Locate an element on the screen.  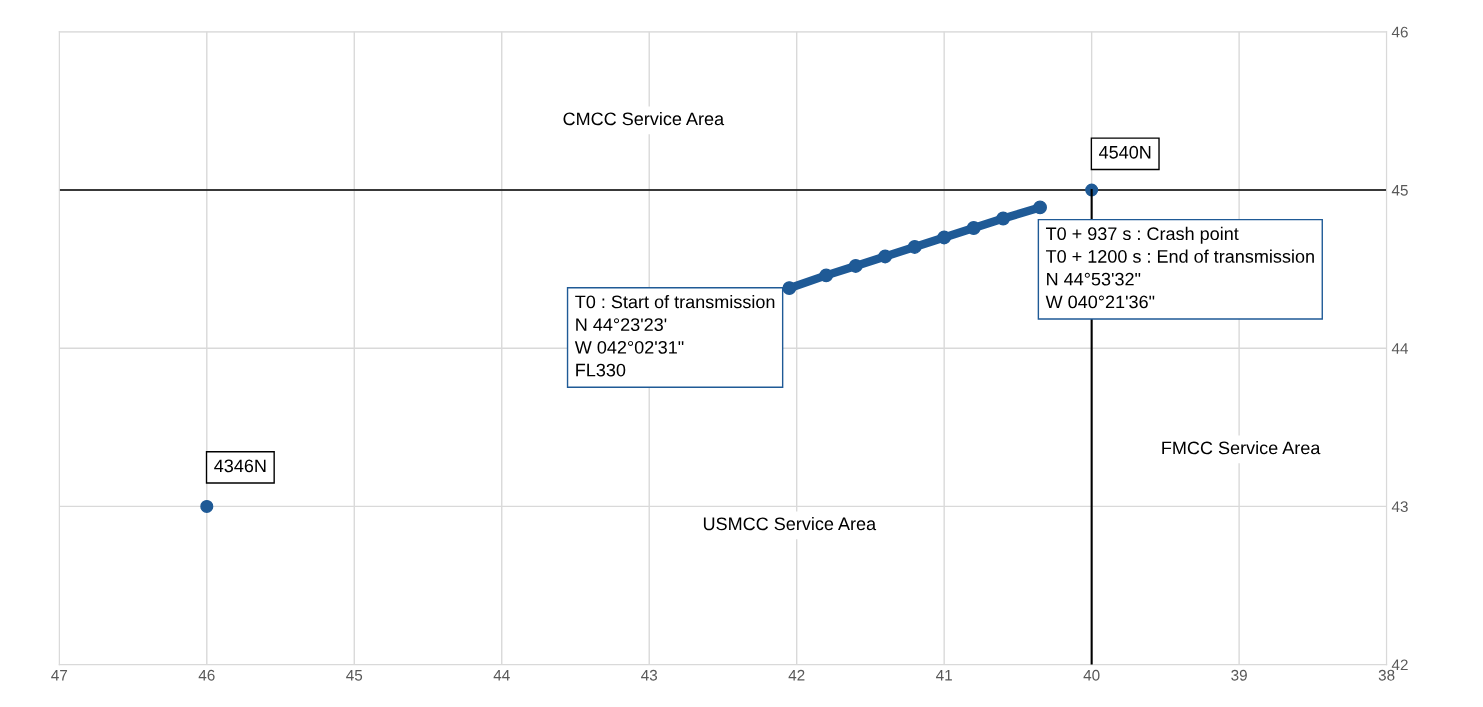
x-tick-label: 40 is located at coordinates (1091, 675).